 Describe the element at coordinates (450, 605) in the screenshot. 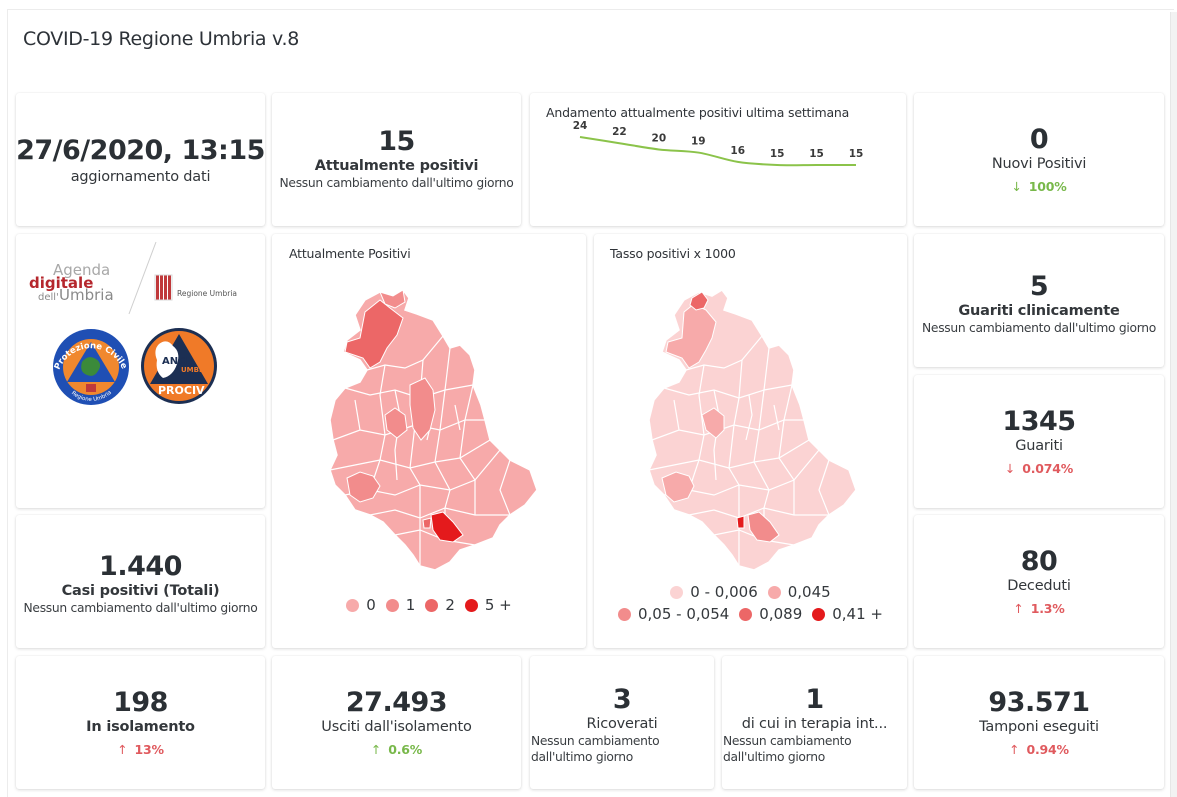

I see `legend-label: 2` at that location.